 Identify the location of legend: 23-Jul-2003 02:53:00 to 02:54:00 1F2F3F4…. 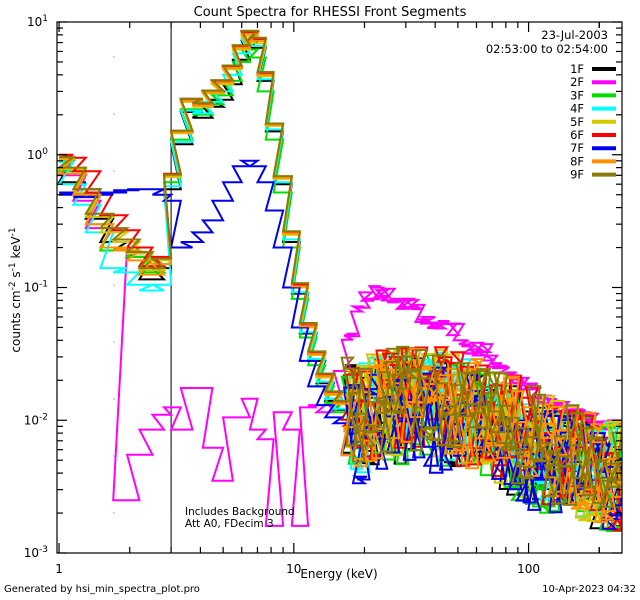
(551, 105).